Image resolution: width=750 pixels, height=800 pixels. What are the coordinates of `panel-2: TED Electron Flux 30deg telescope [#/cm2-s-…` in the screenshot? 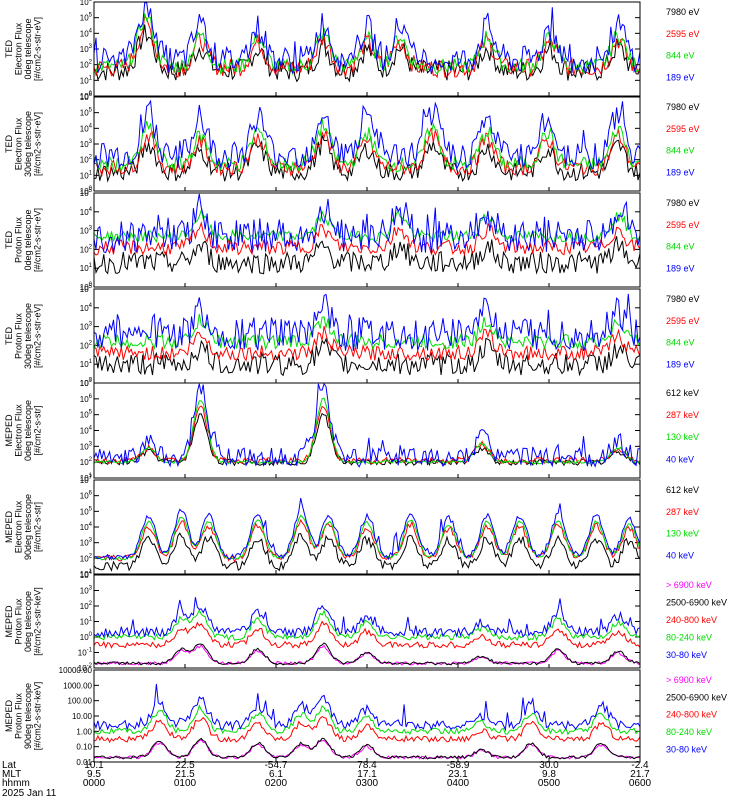 It's located at (352, 144).